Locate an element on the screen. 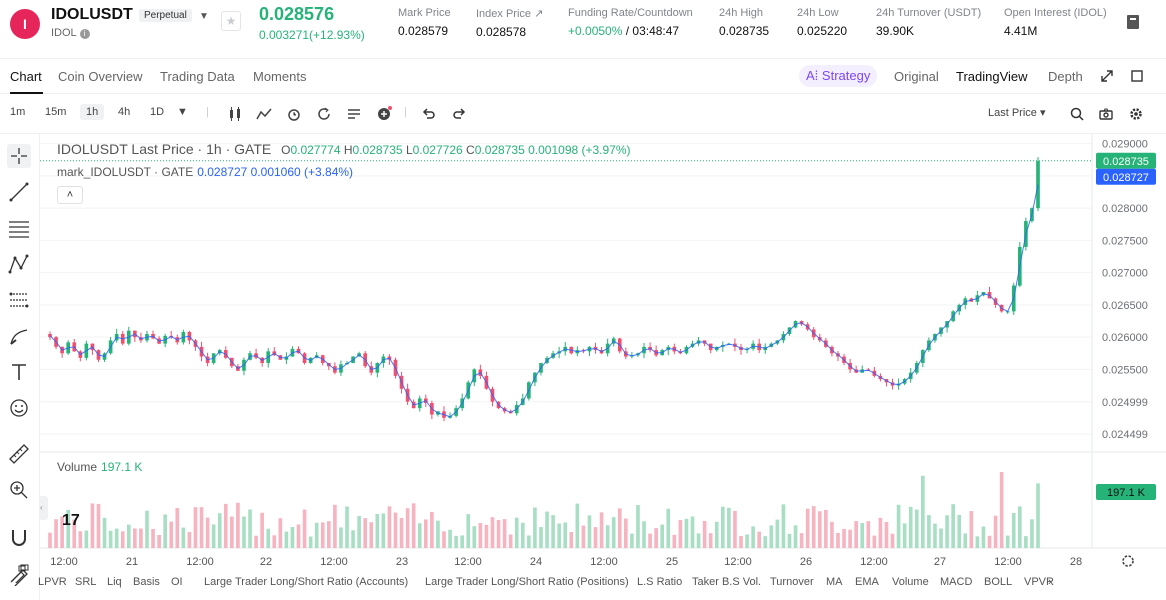 Image resolution: width=1166 pixels, height=600 pixels. zoom-icon is located at coordinates (19, 490).